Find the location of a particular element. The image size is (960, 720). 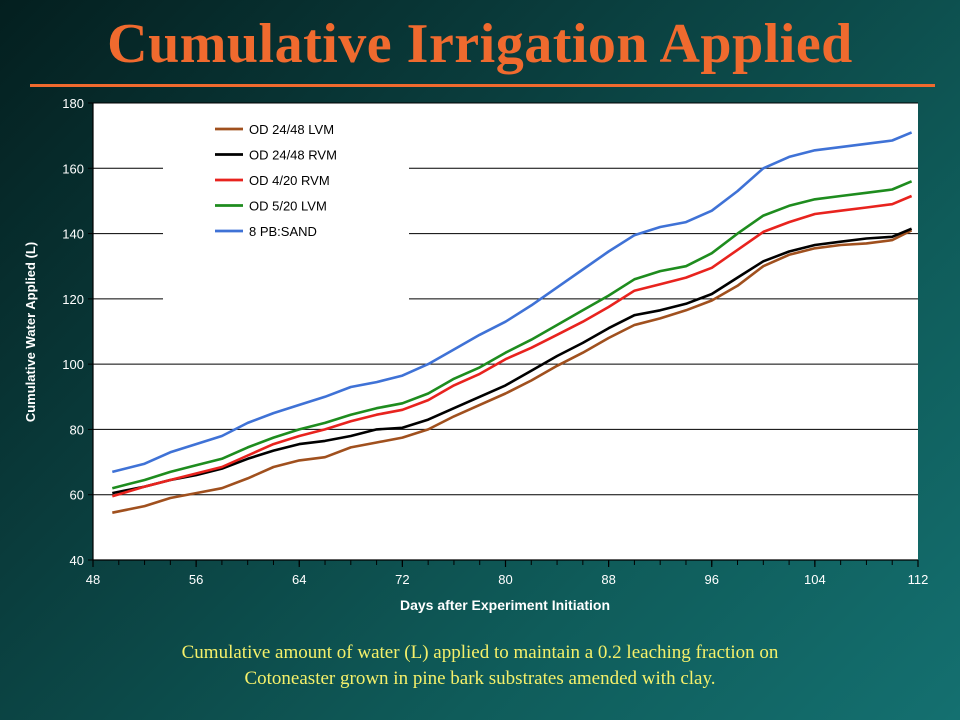

y-tick-label: 180 is located at coordinates (73, 103).